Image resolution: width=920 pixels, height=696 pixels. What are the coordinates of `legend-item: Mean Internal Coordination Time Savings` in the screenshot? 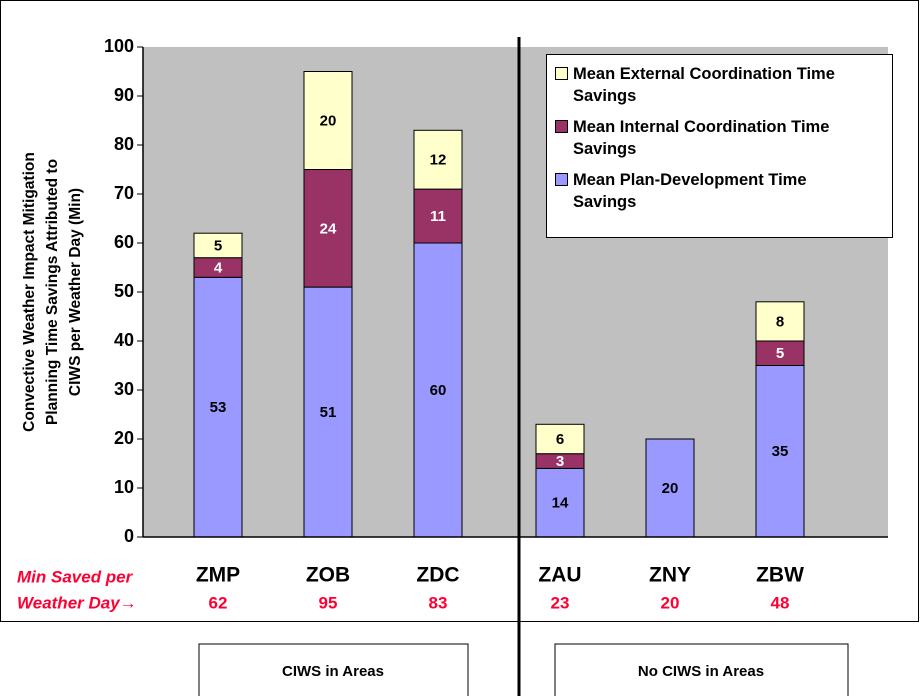 It's located at (720, 138).